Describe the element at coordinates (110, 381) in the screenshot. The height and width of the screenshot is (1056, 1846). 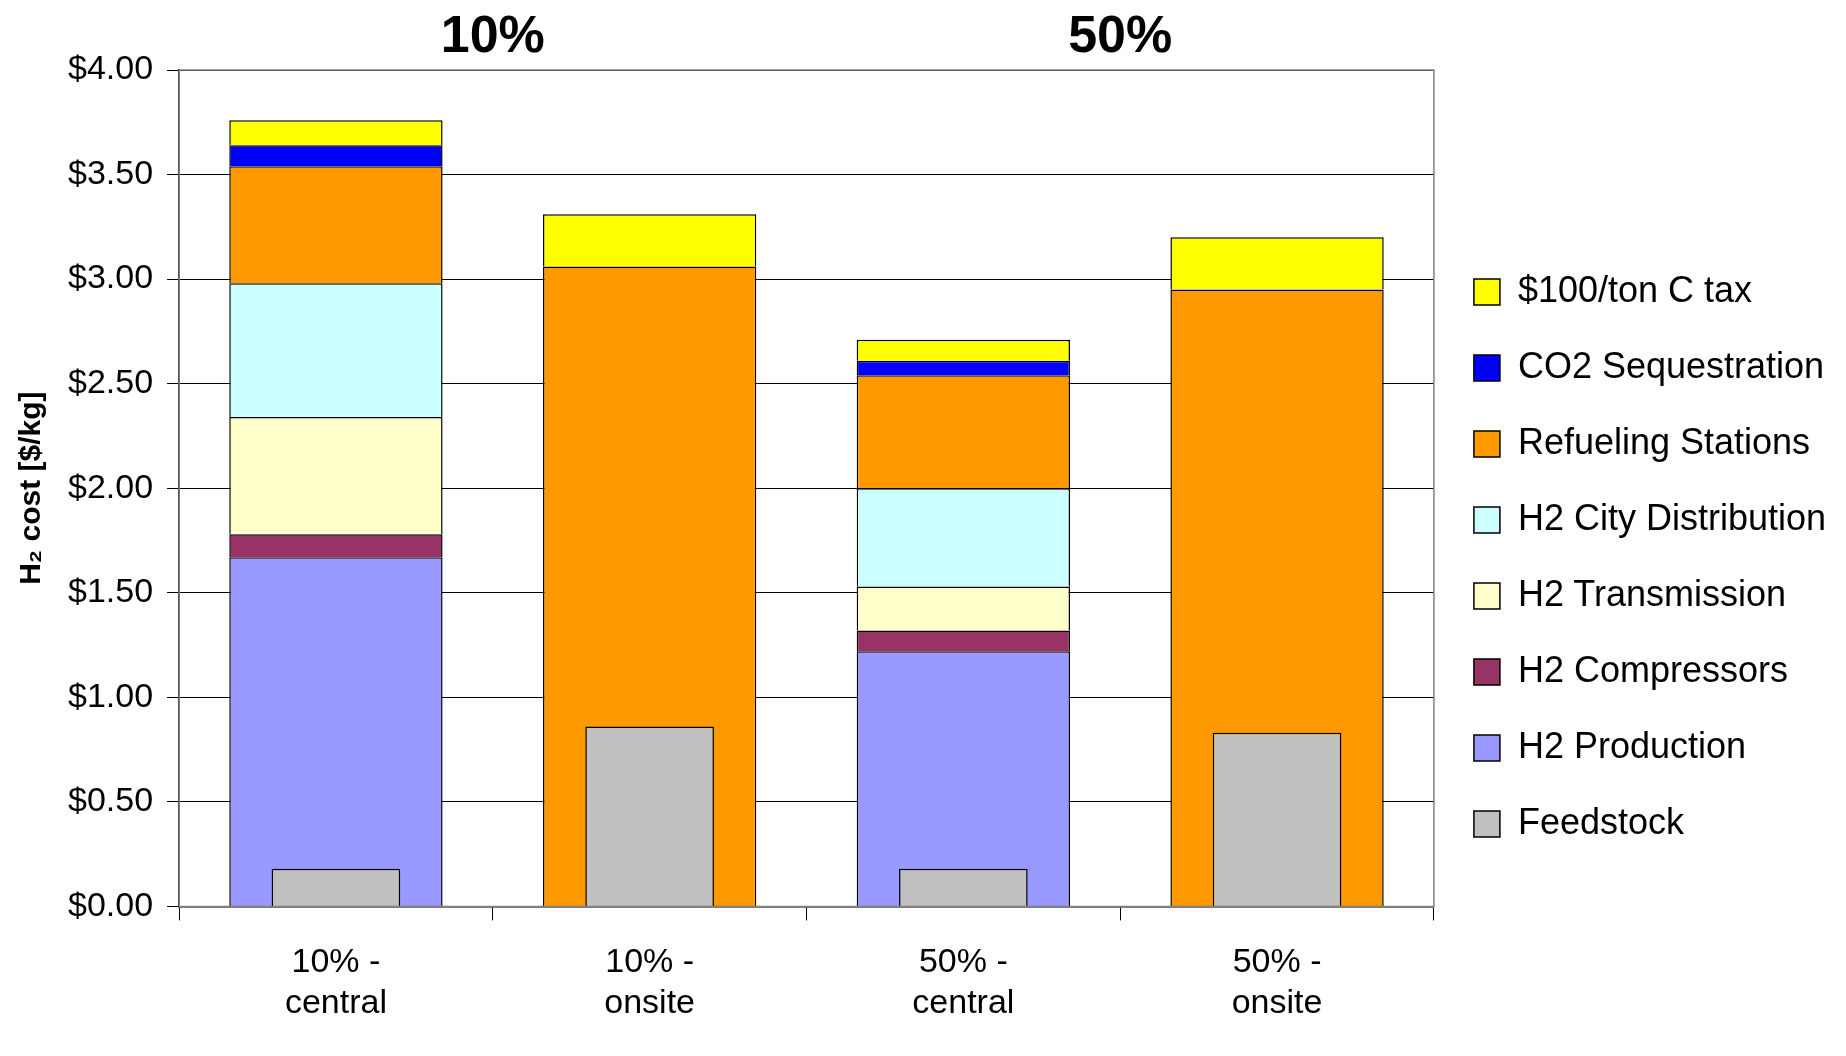
I see `y-tick-label: $2.50` at that location.